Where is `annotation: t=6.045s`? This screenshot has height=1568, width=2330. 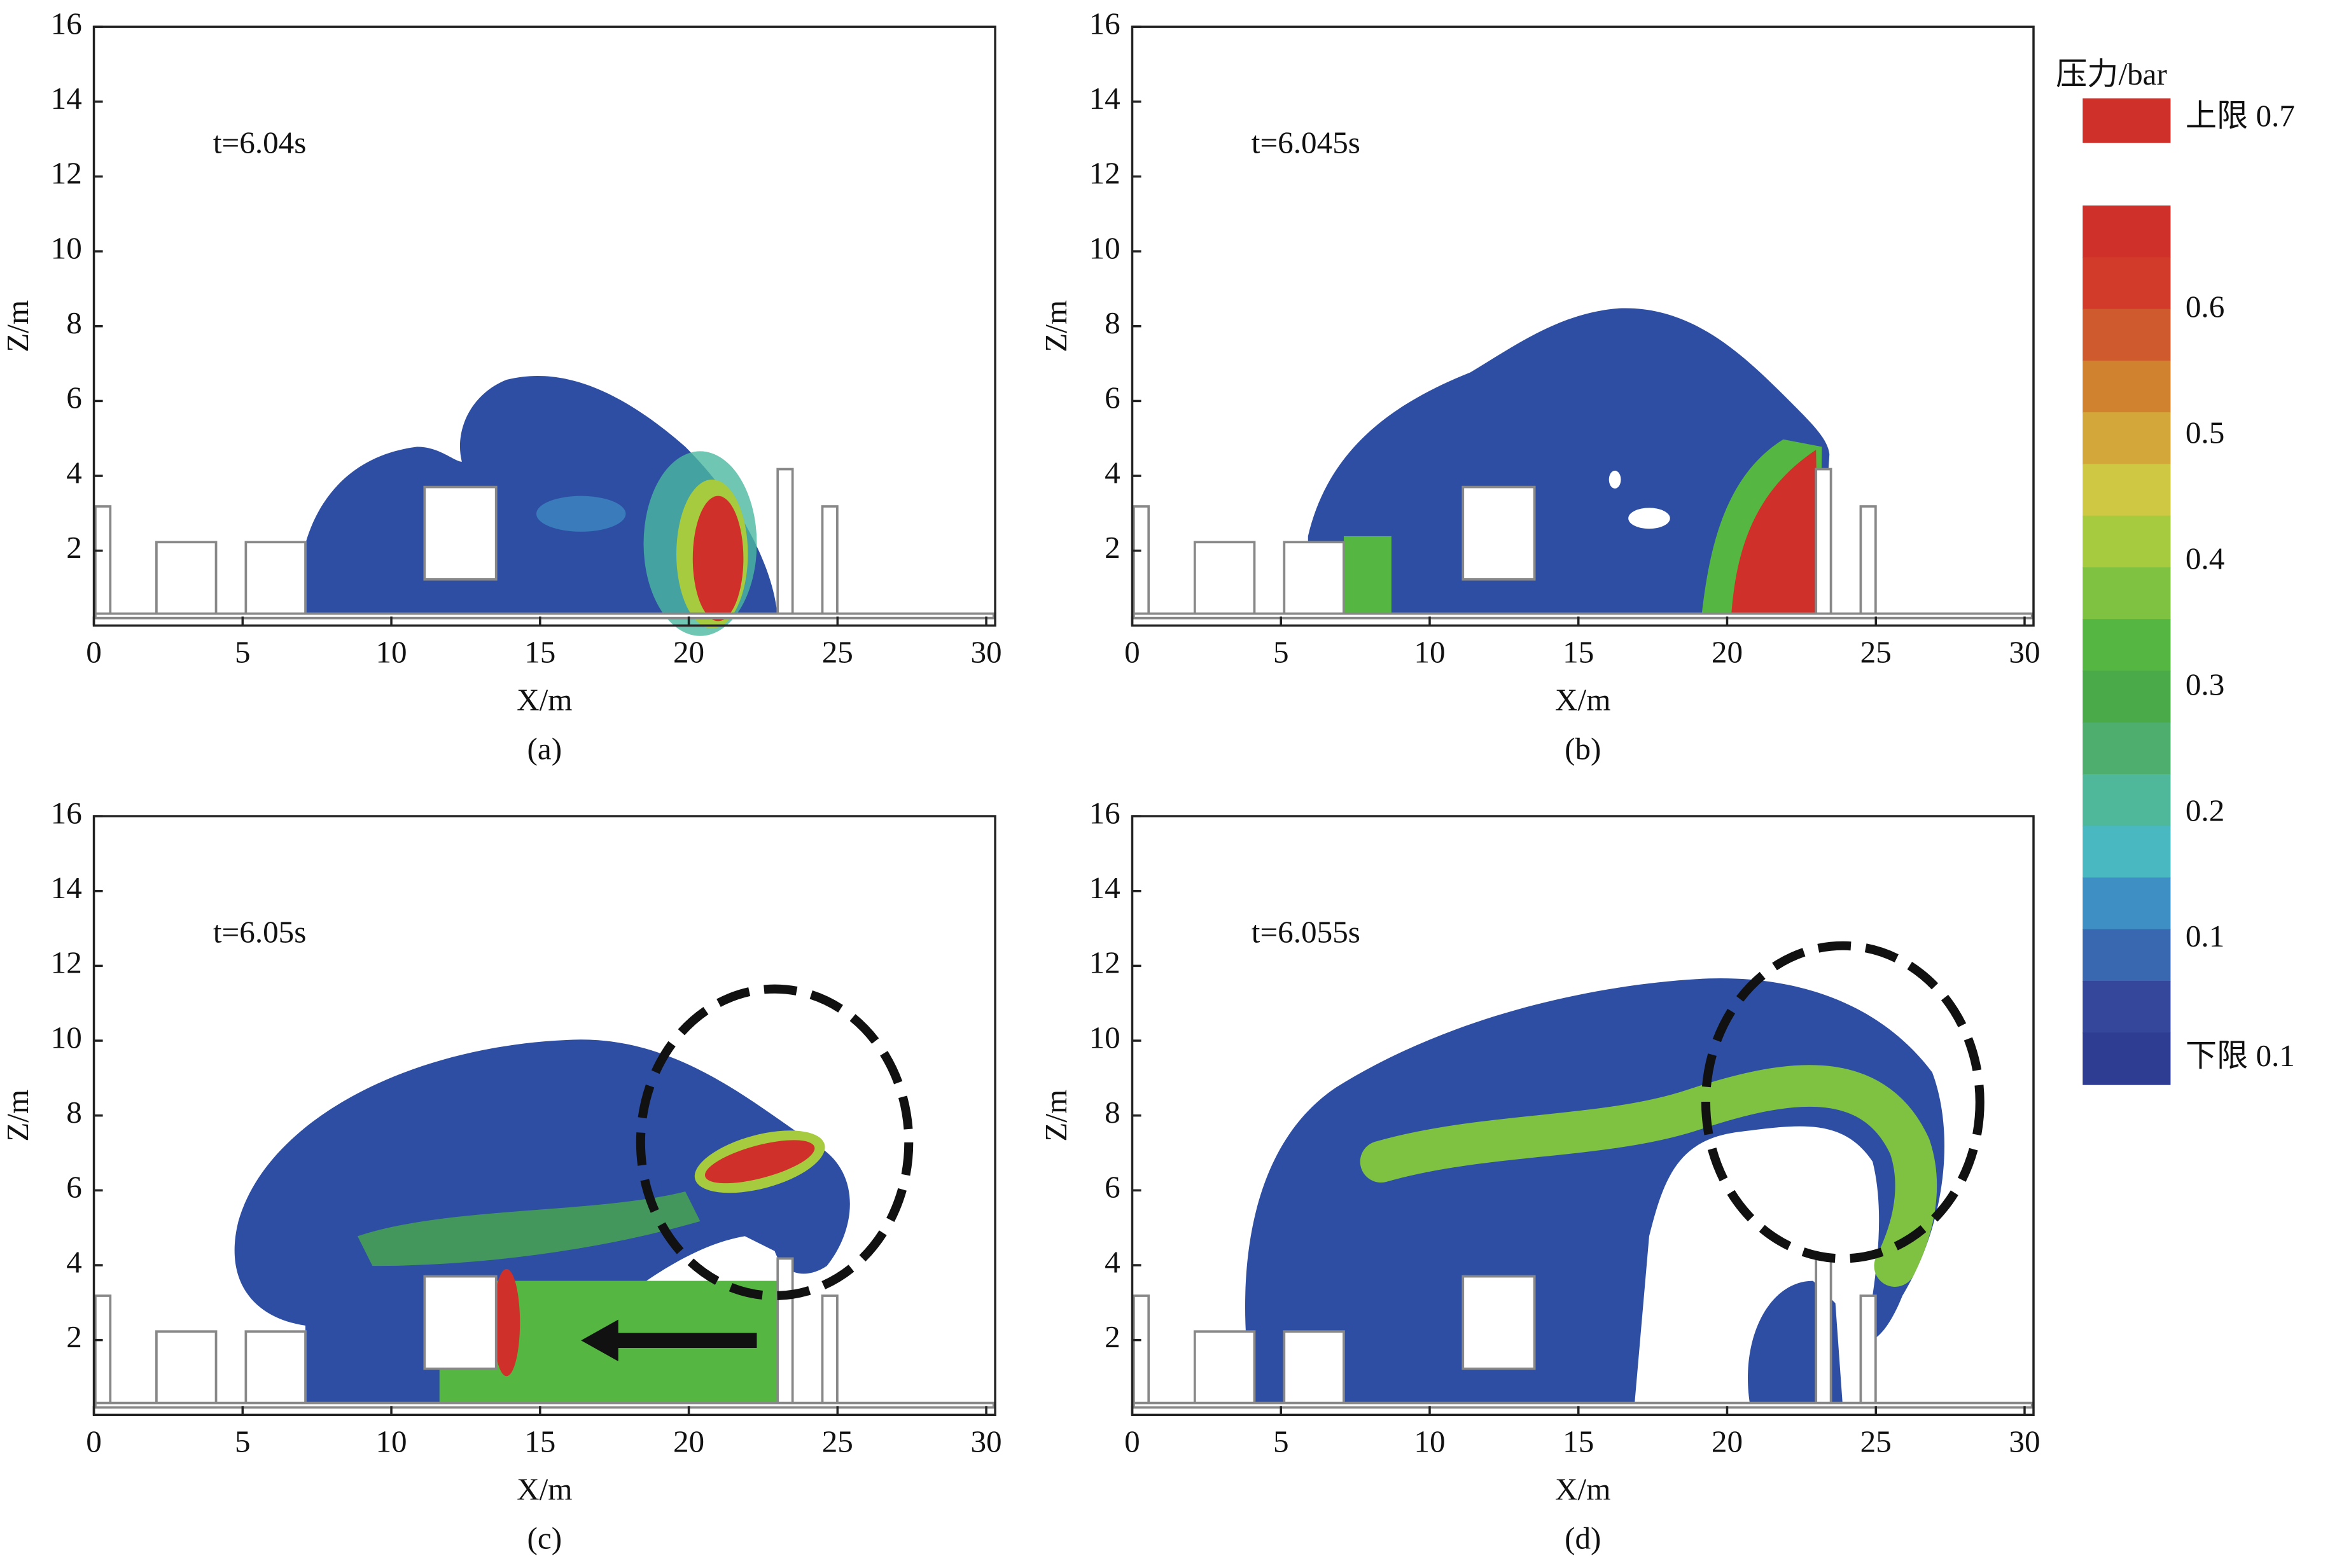 annotation: t=6.045s is located at coordinates (1306, 142).